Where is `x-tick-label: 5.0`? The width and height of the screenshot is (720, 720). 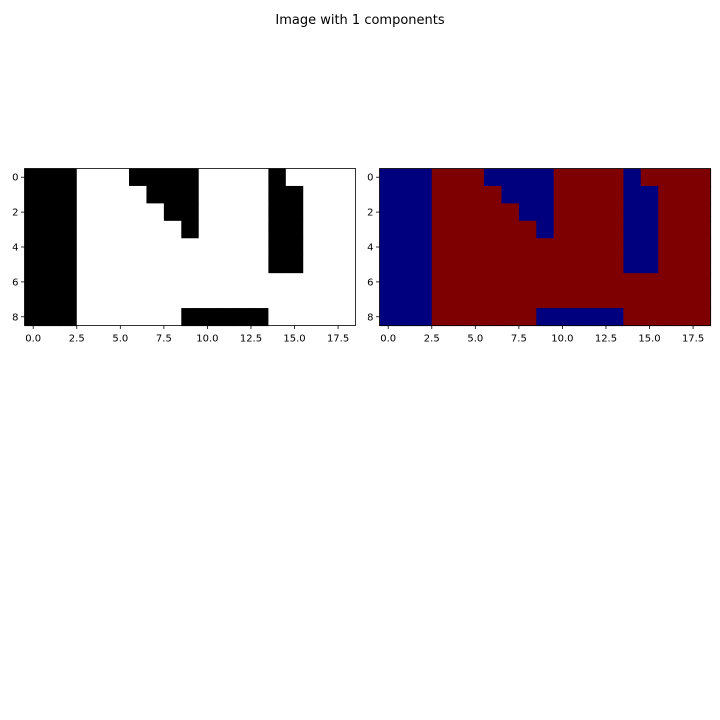 x-tick-label: 5.0 is located at coordinates (475, 339).